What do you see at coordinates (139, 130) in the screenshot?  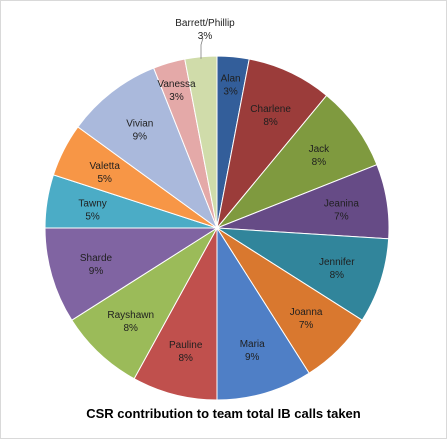 I see `slice-label-vivian: Vivian 9%` at bounding box center [139, 130].